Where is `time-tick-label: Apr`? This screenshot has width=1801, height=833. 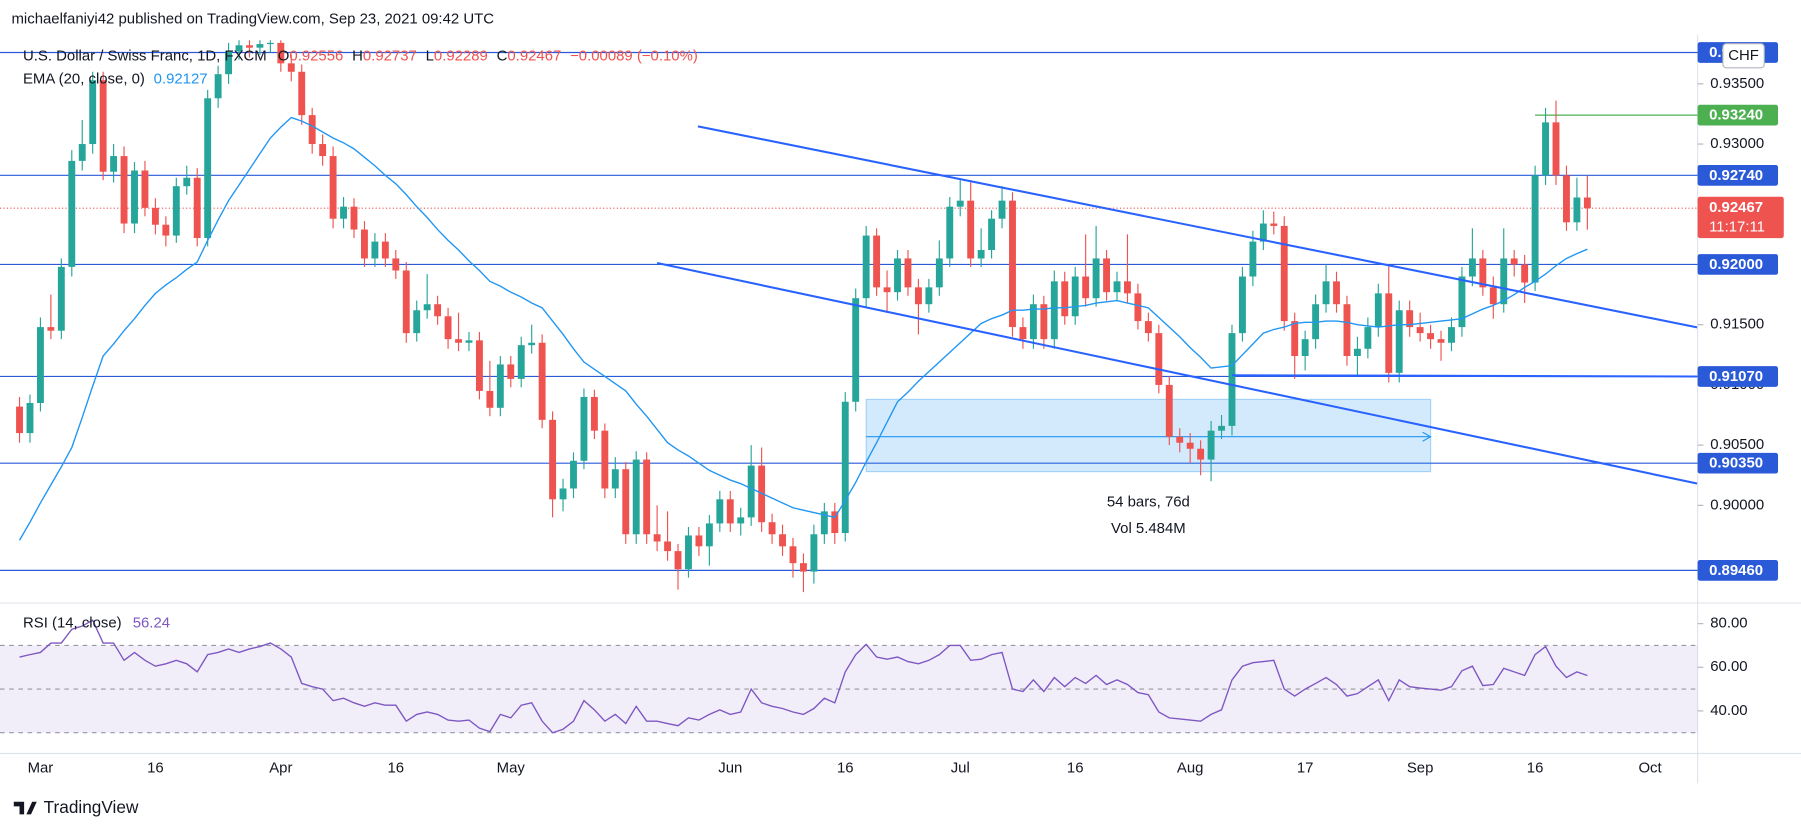
time-tick-label: Apr is located at coordinates (280, 767).